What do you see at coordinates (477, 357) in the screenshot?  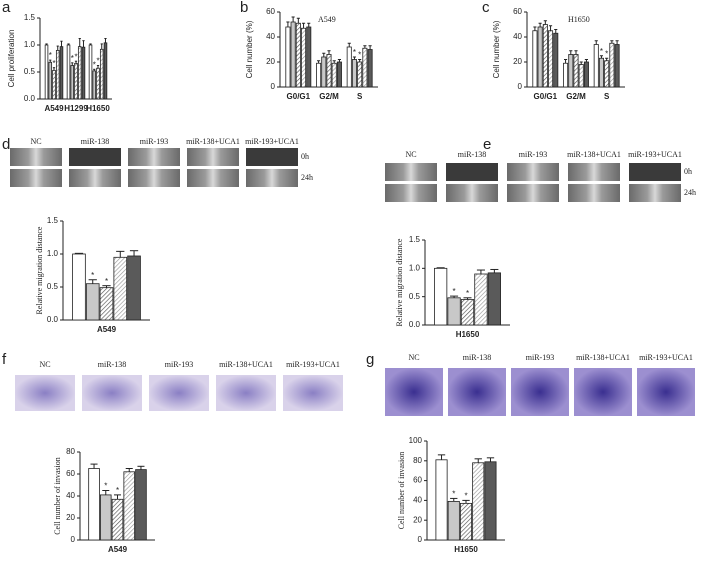 I see `image-label: miR-138` at bounding box center [477, 357].